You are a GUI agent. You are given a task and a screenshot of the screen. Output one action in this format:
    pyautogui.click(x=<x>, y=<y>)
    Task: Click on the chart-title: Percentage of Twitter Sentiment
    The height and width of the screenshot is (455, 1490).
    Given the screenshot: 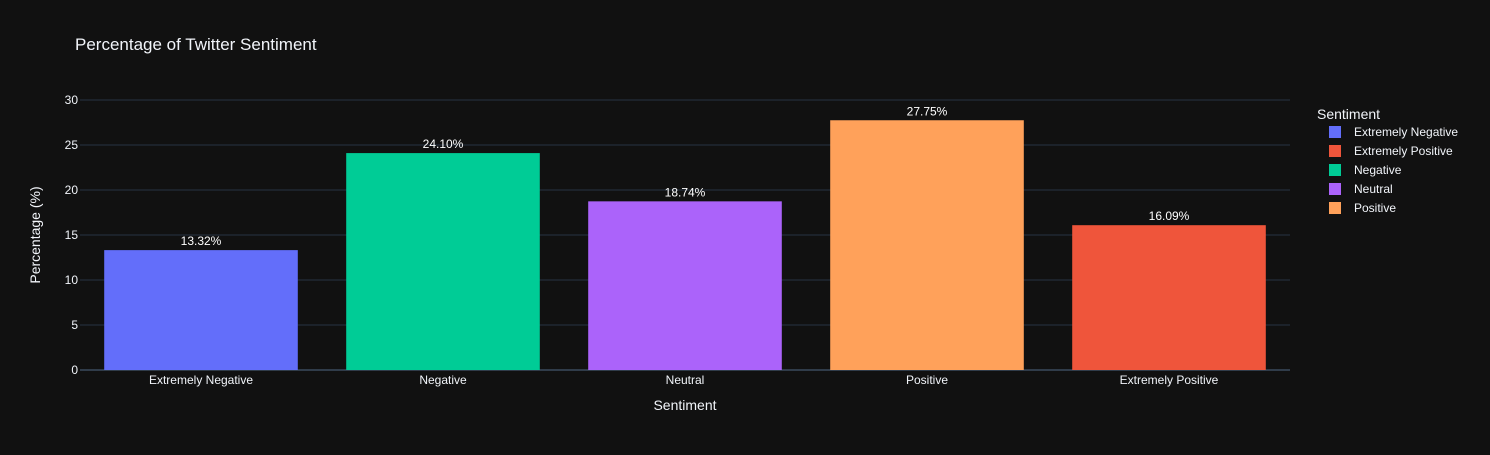 What is the action you would take?
    pyautogui.click(x=196, y=44)
    